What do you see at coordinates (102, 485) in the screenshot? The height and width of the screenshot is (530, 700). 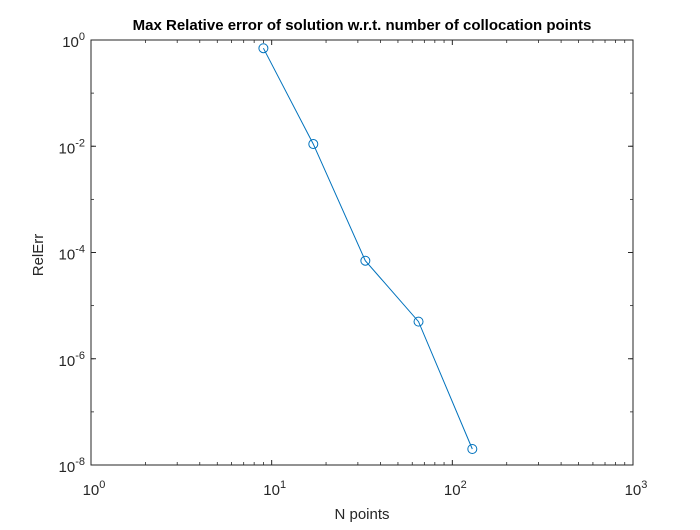 I see `x-tick-label-exponent: 0` at bounding box center [102, 485].